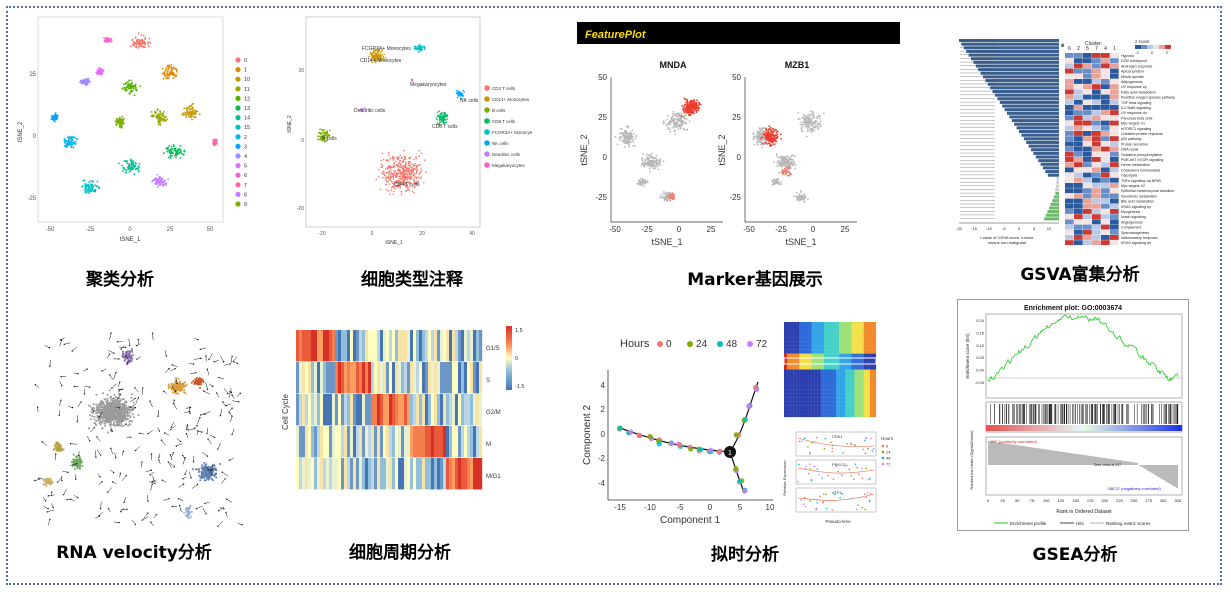 The height and width of the screenshot is (595, 1231). What do you see at coordinates (1028, 523) in the screenshot?
I see `legend-item: Enrichment profile` at bounding box center [1028, 523].